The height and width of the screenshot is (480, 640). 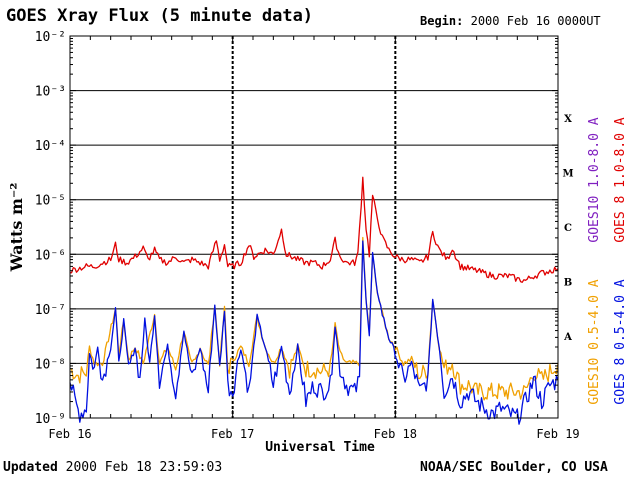 What do you see at coordinates (557, 434) in the screenshot?
I see `x-tick-label: Feb 19` at bounding box center [557, 434].